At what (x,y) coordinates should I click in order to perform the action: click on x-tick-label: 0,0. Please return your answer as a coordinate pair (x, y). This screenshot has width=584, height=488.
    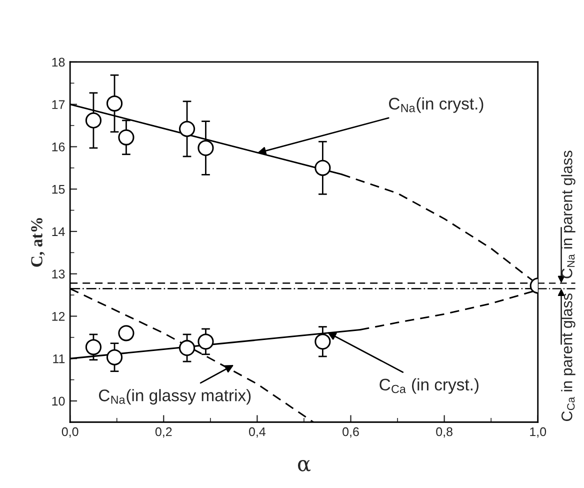
    Looking at the image, I should click on (70, 432).